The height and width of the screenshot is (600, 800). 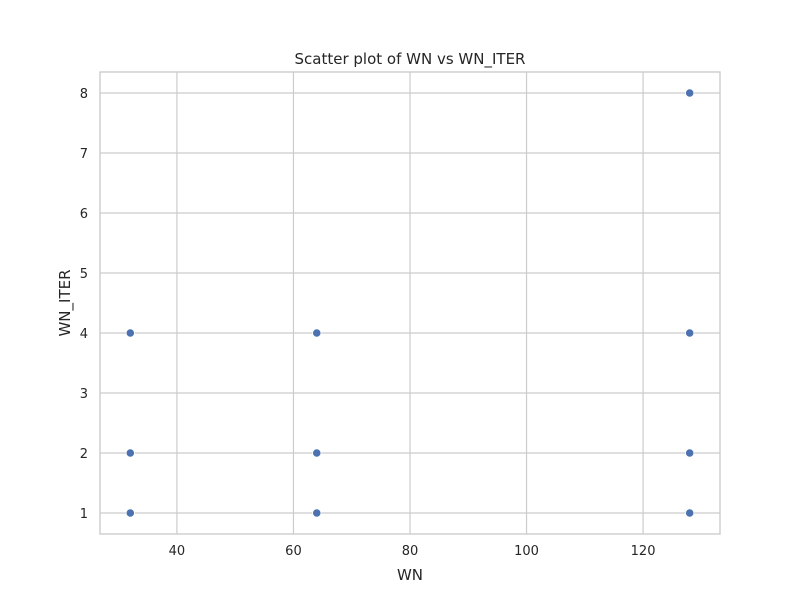 What do you see at coordinates (410, 575) in the screenshot?
I see `x-axis-label: WN` at bounding box center [410, 575].